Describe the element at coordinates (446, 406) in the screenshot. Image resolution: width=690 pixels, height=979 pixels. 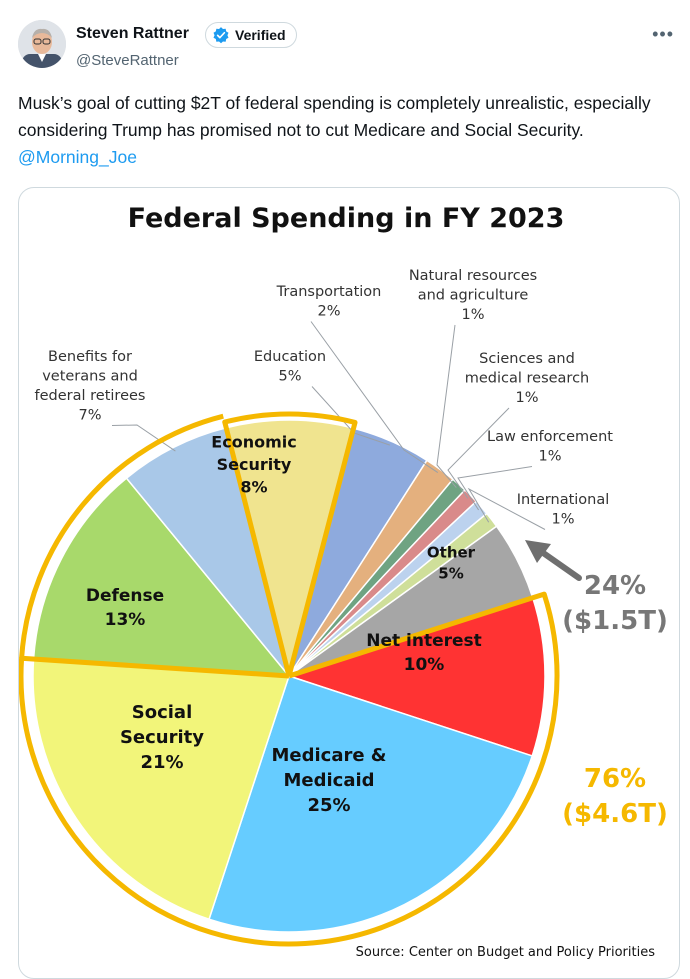
I see `leader-line-natural-resources-and-agriculture` at that location.